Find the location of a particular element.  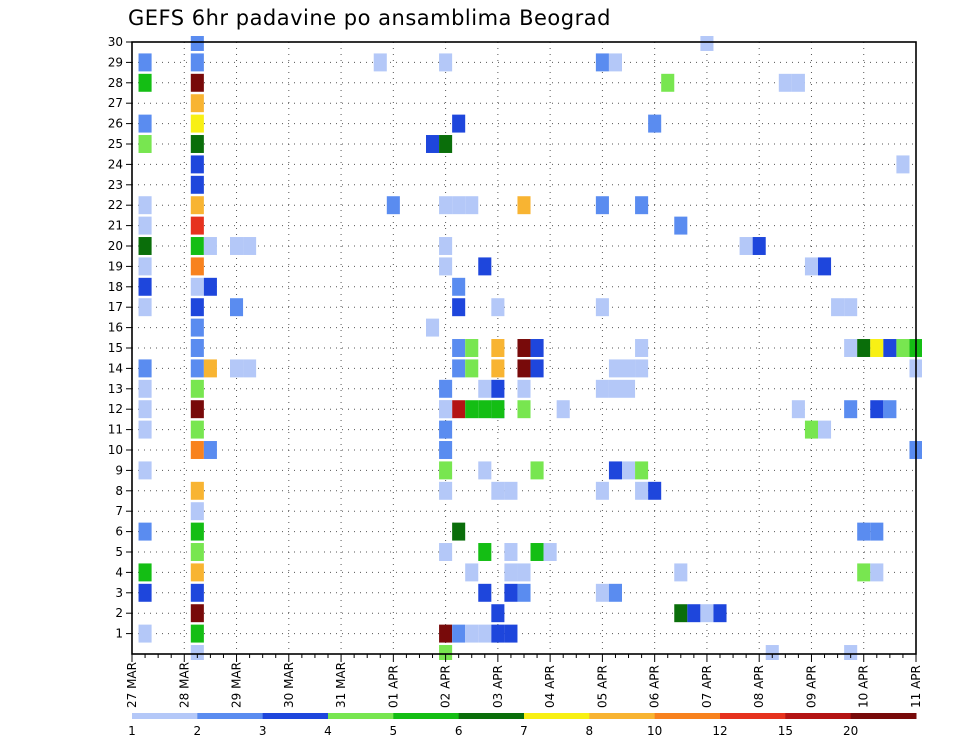

x-tick-label: 08 APR is located at coordinates (759, 686).